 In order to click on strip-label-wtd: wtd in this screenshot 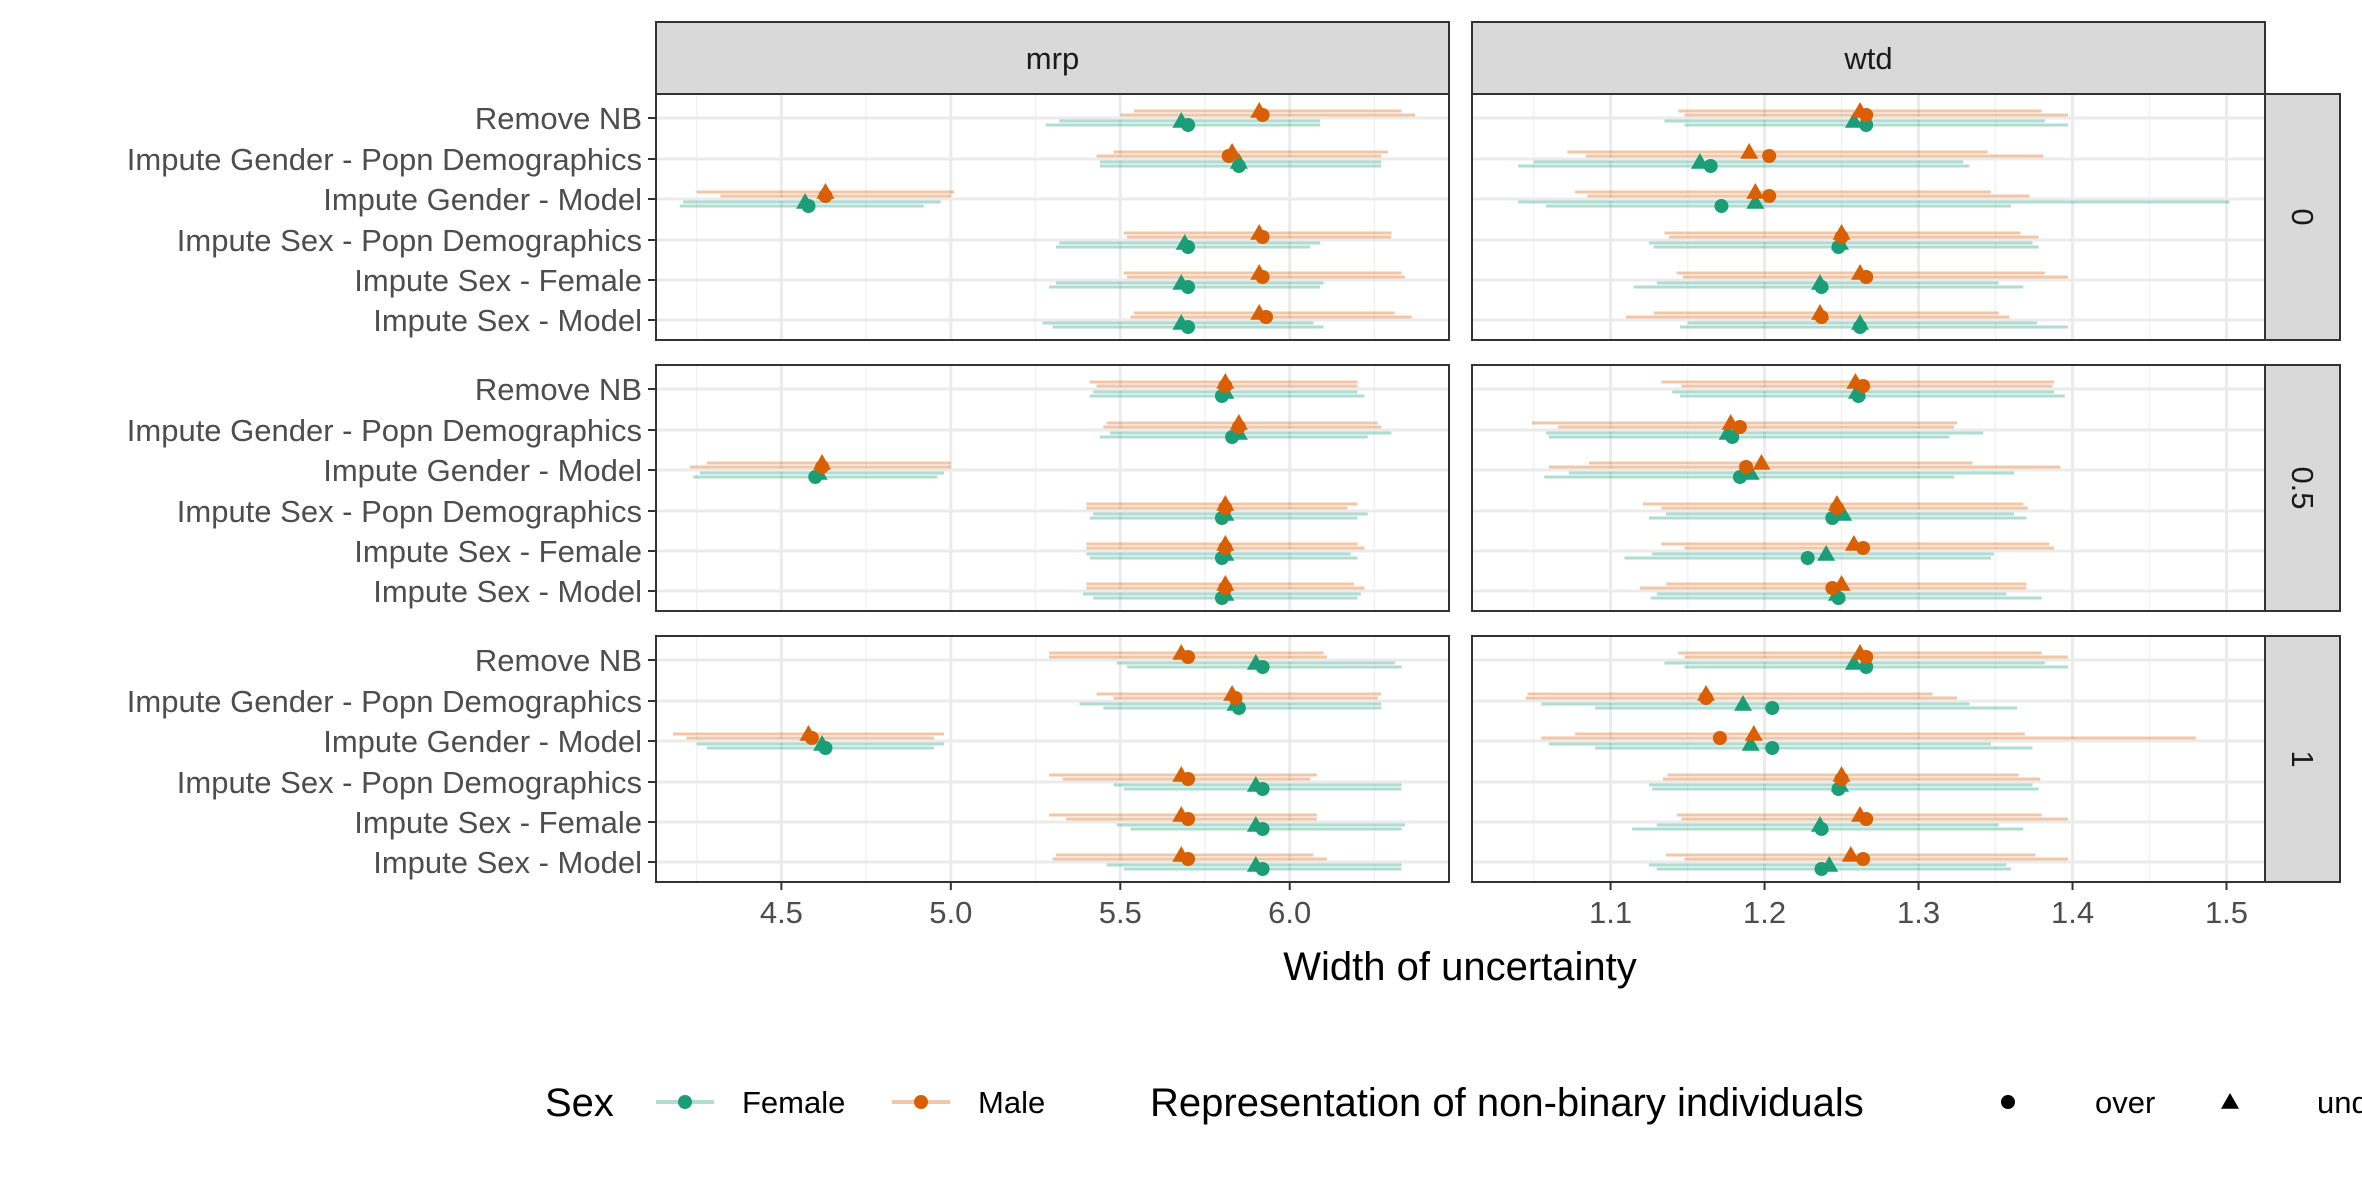, I will do `click(1867, 58)`.